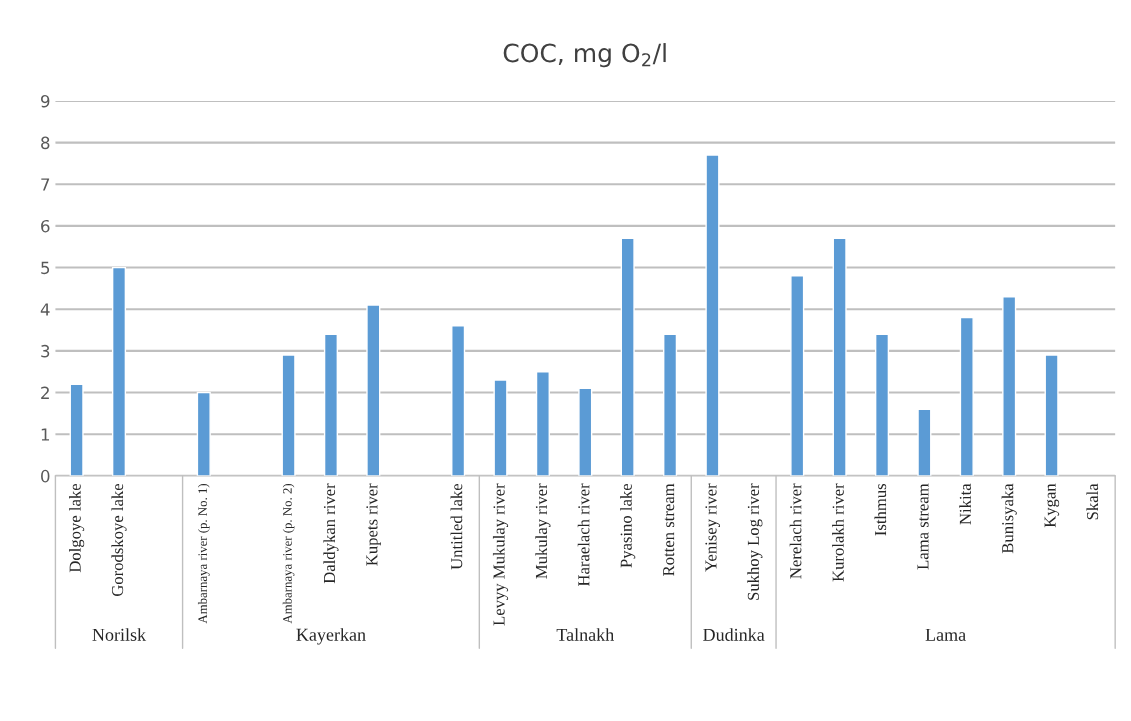  Describe the element at coordinates (45, 309) in the screenshot. I see `y-tick-label: 4` at that location.